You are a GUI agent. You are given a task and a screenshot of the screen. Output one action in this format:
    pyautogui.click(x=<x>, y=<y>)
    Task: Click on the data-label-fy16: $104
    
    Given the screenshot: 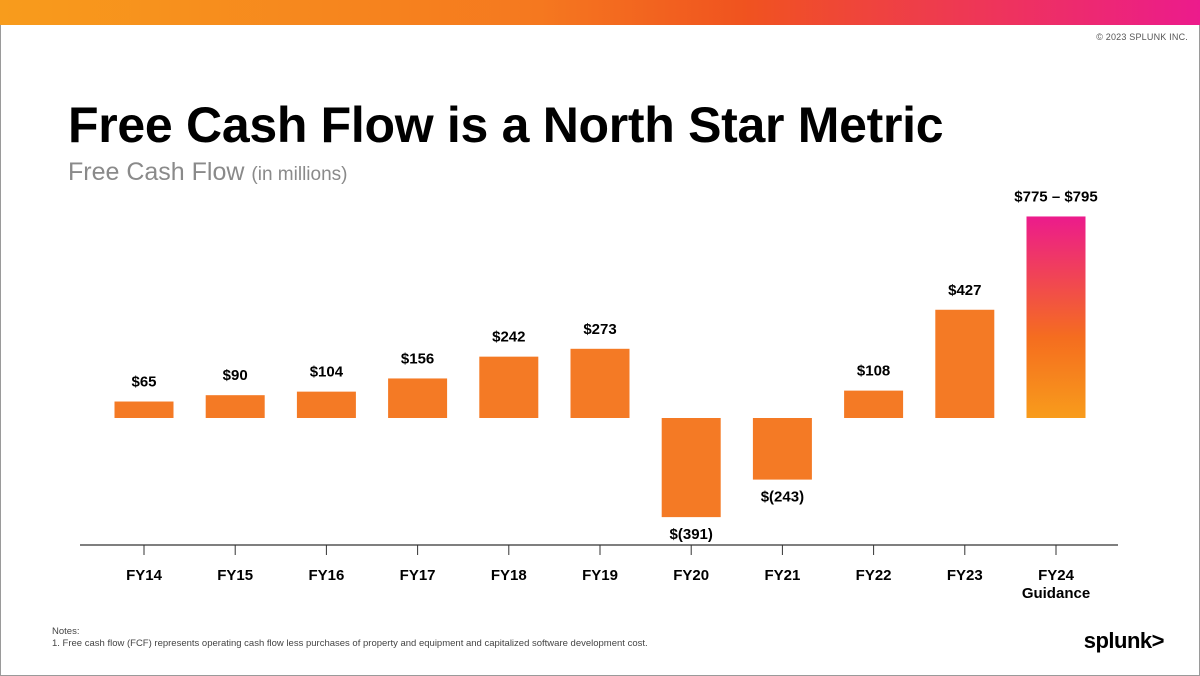 What is the action you would take?
    pyautogui.click(x=327, y=372)
    